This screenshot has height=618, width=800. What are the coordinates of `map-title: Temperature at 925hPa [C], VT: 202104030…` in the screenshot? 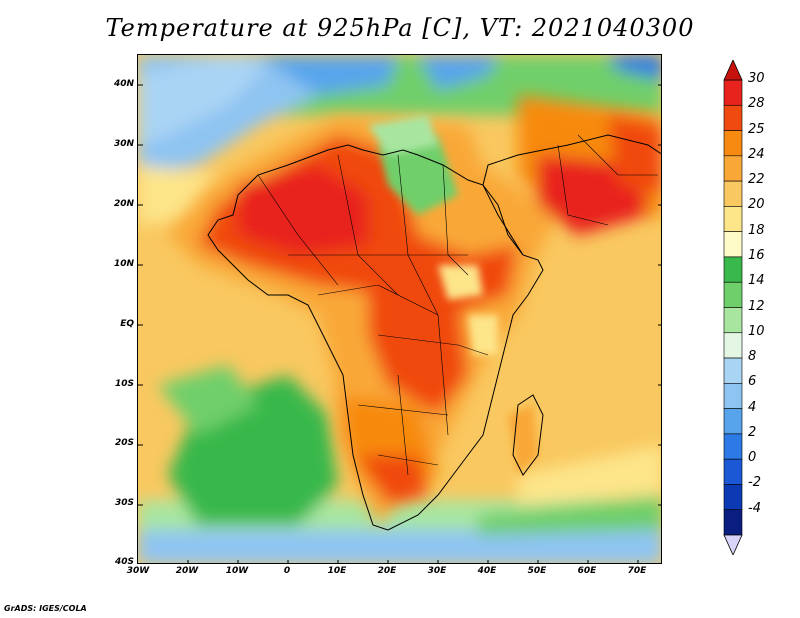 It's located at (400, 28).